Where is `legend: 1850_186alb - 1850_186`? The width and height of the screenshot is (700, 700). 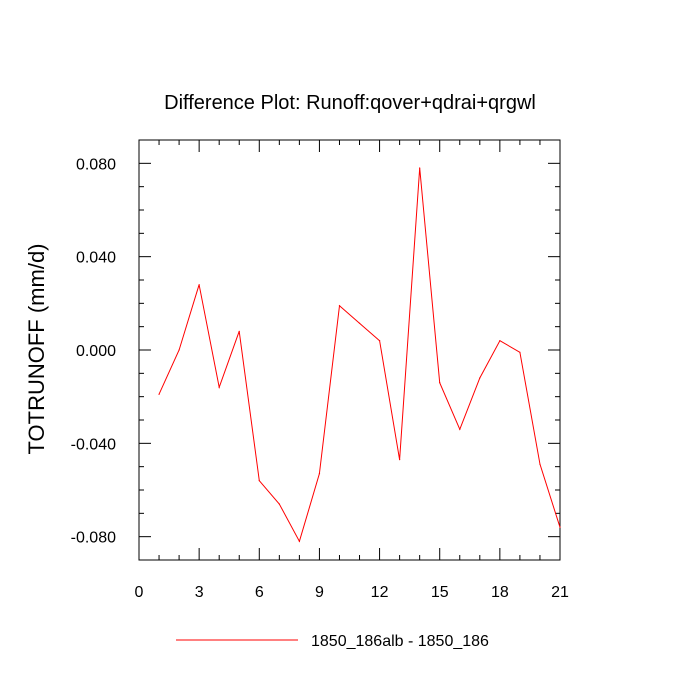 legend: 1850_186alb - 1850_186 is located at coordinates (332, 641).